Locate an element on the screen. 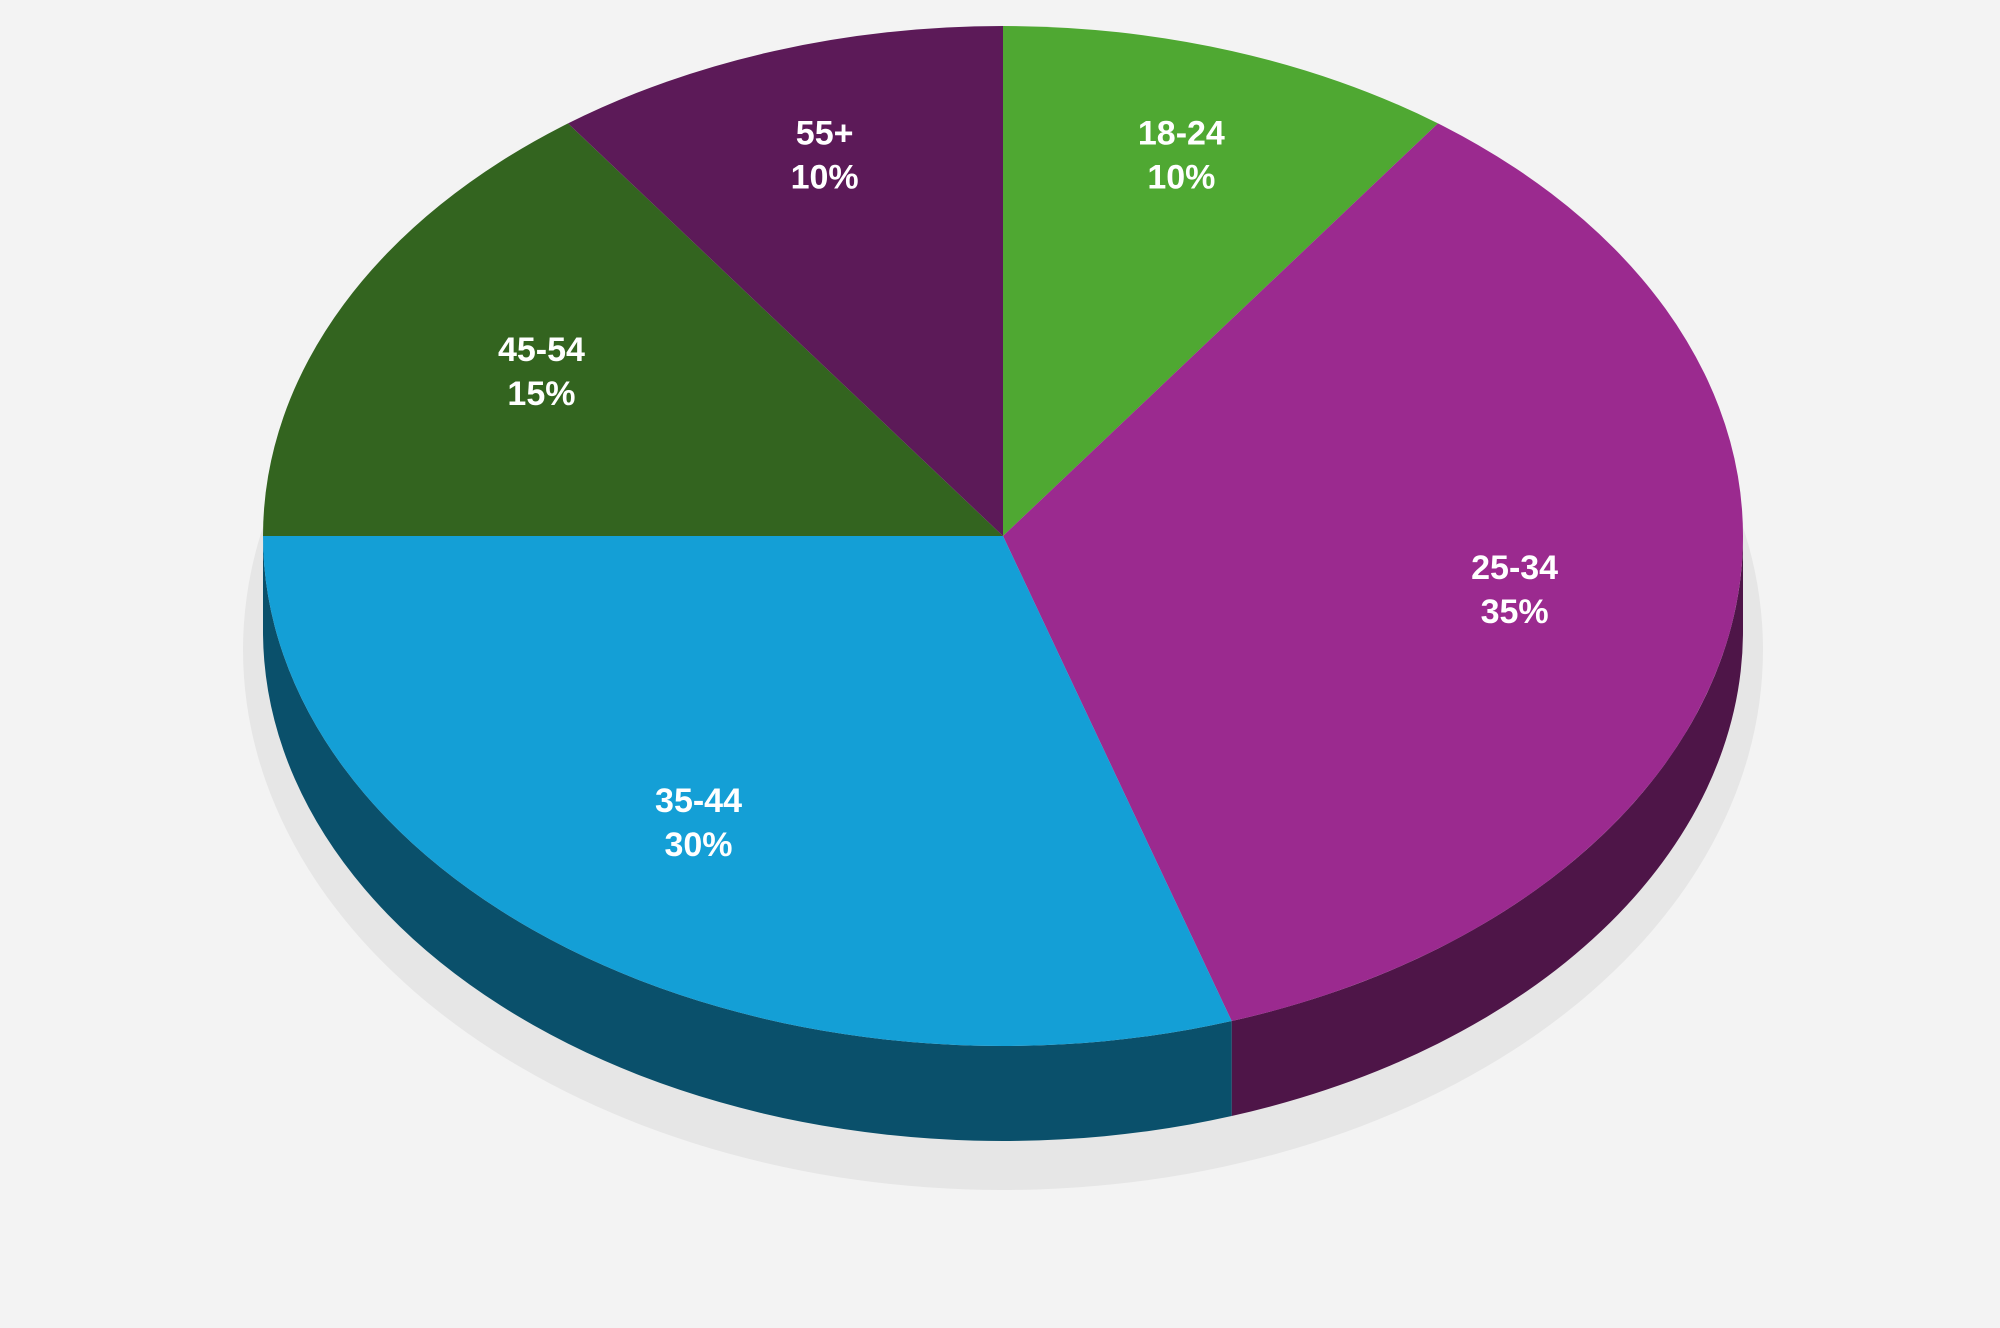 The width and height of the screenshot is (2000, 1328). slice-category-label: 35-44 is located at coordinates (698, 801).